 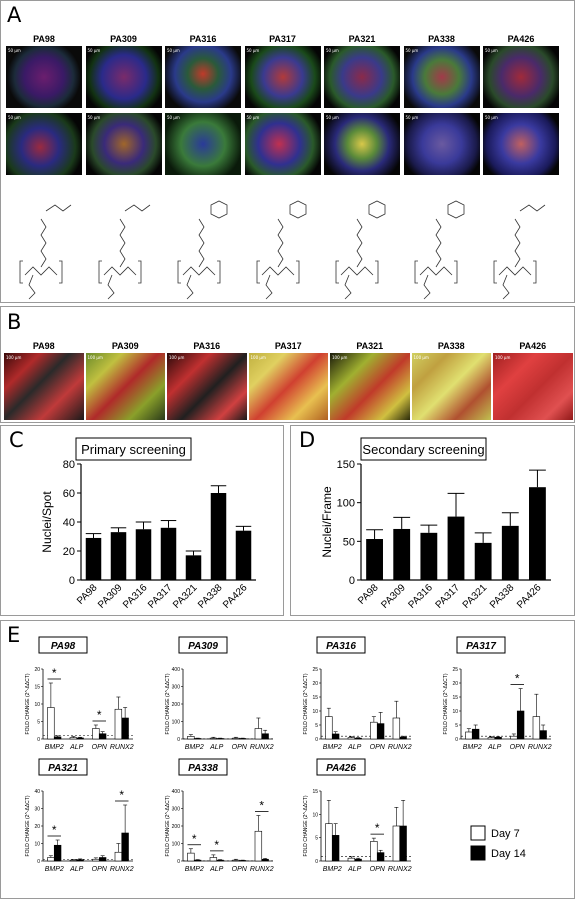 I want to click on chemical-structure, so click(x=202, y=250).